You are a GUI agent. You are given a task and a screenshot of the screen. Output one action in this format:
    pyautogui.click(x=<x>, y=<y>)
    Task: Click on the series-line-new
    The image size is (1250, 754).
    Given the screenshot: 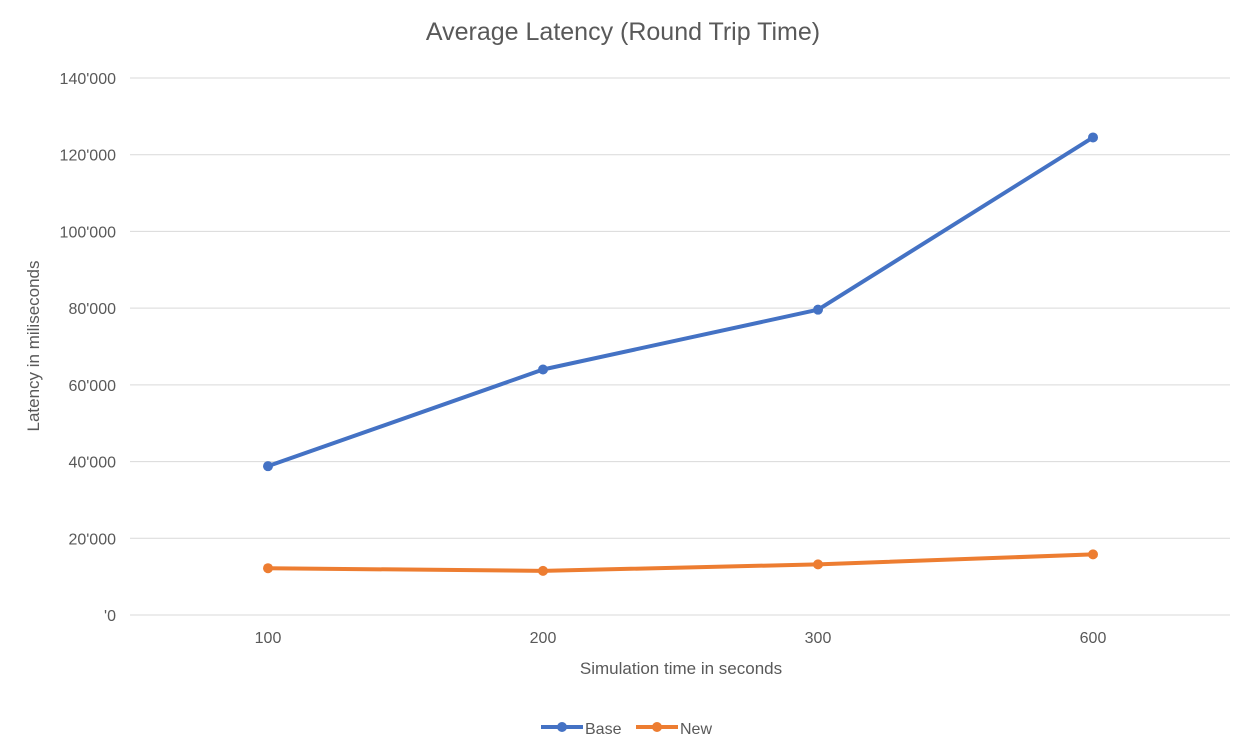 What is the action you would take?
    pyautogui.click(x=680, y=562)
    